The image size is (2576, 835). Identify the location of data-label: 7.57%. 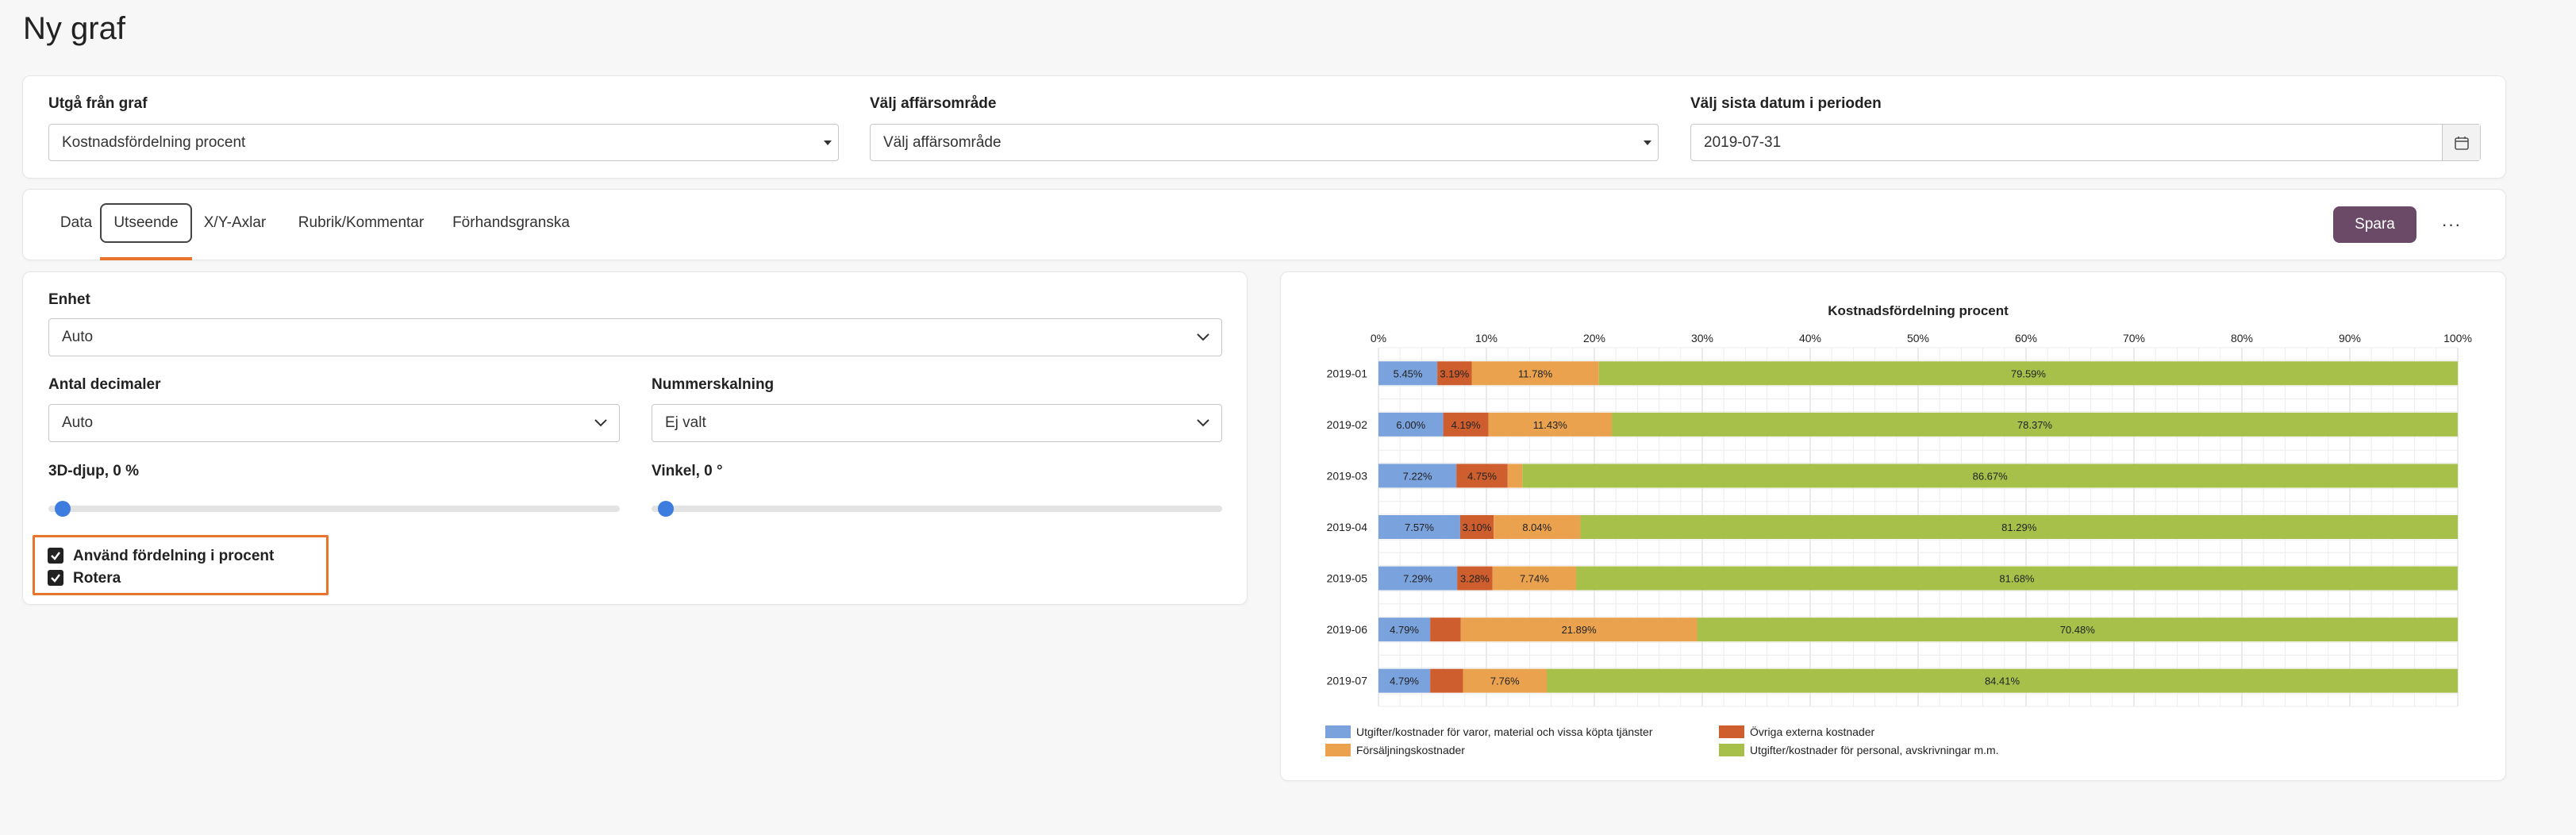
(1419, 527).